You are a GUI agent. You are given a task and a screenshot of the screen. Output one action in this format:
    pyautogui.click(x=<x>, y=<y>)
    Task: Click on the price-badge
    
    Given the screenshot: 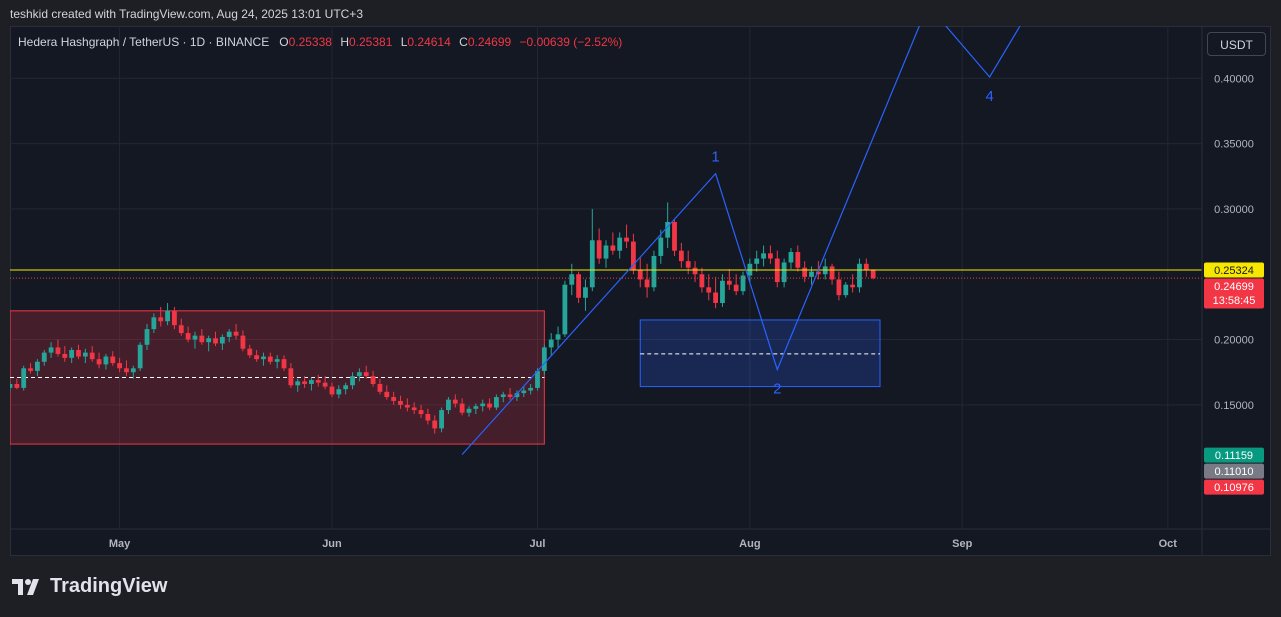 What is the action you would take?
    pyautogui.click(x=1234, y=270)
    